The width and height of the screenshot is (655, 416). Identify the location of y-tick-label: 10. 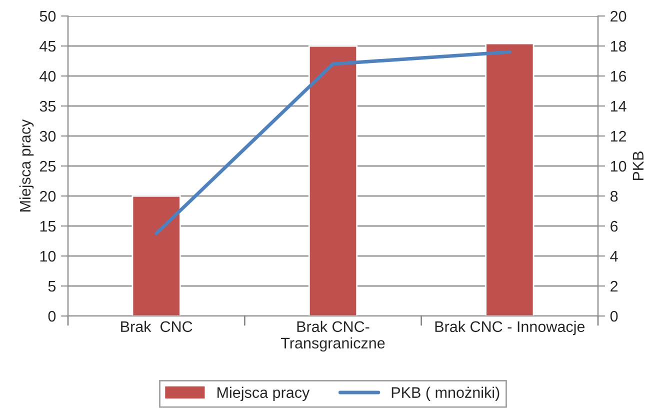
(48, 256).